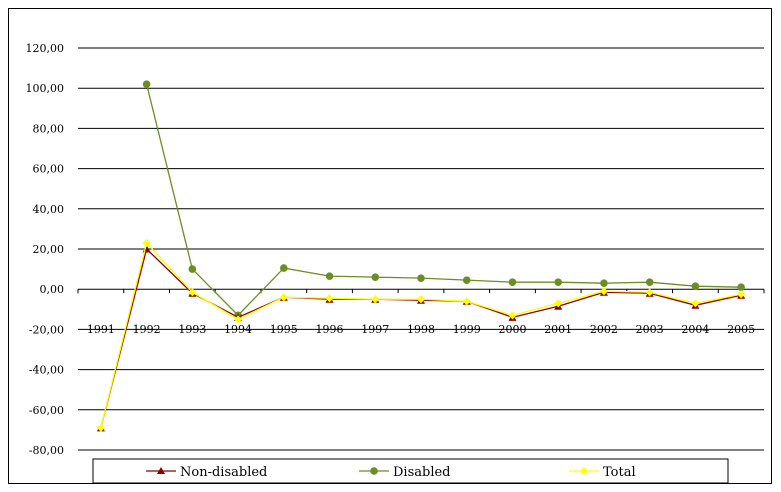 The image size is (781, 492). What do you see at coordinates (584, 471) in the screenshot?
I see `legend-marker-total` at bounding box center [584, 471].